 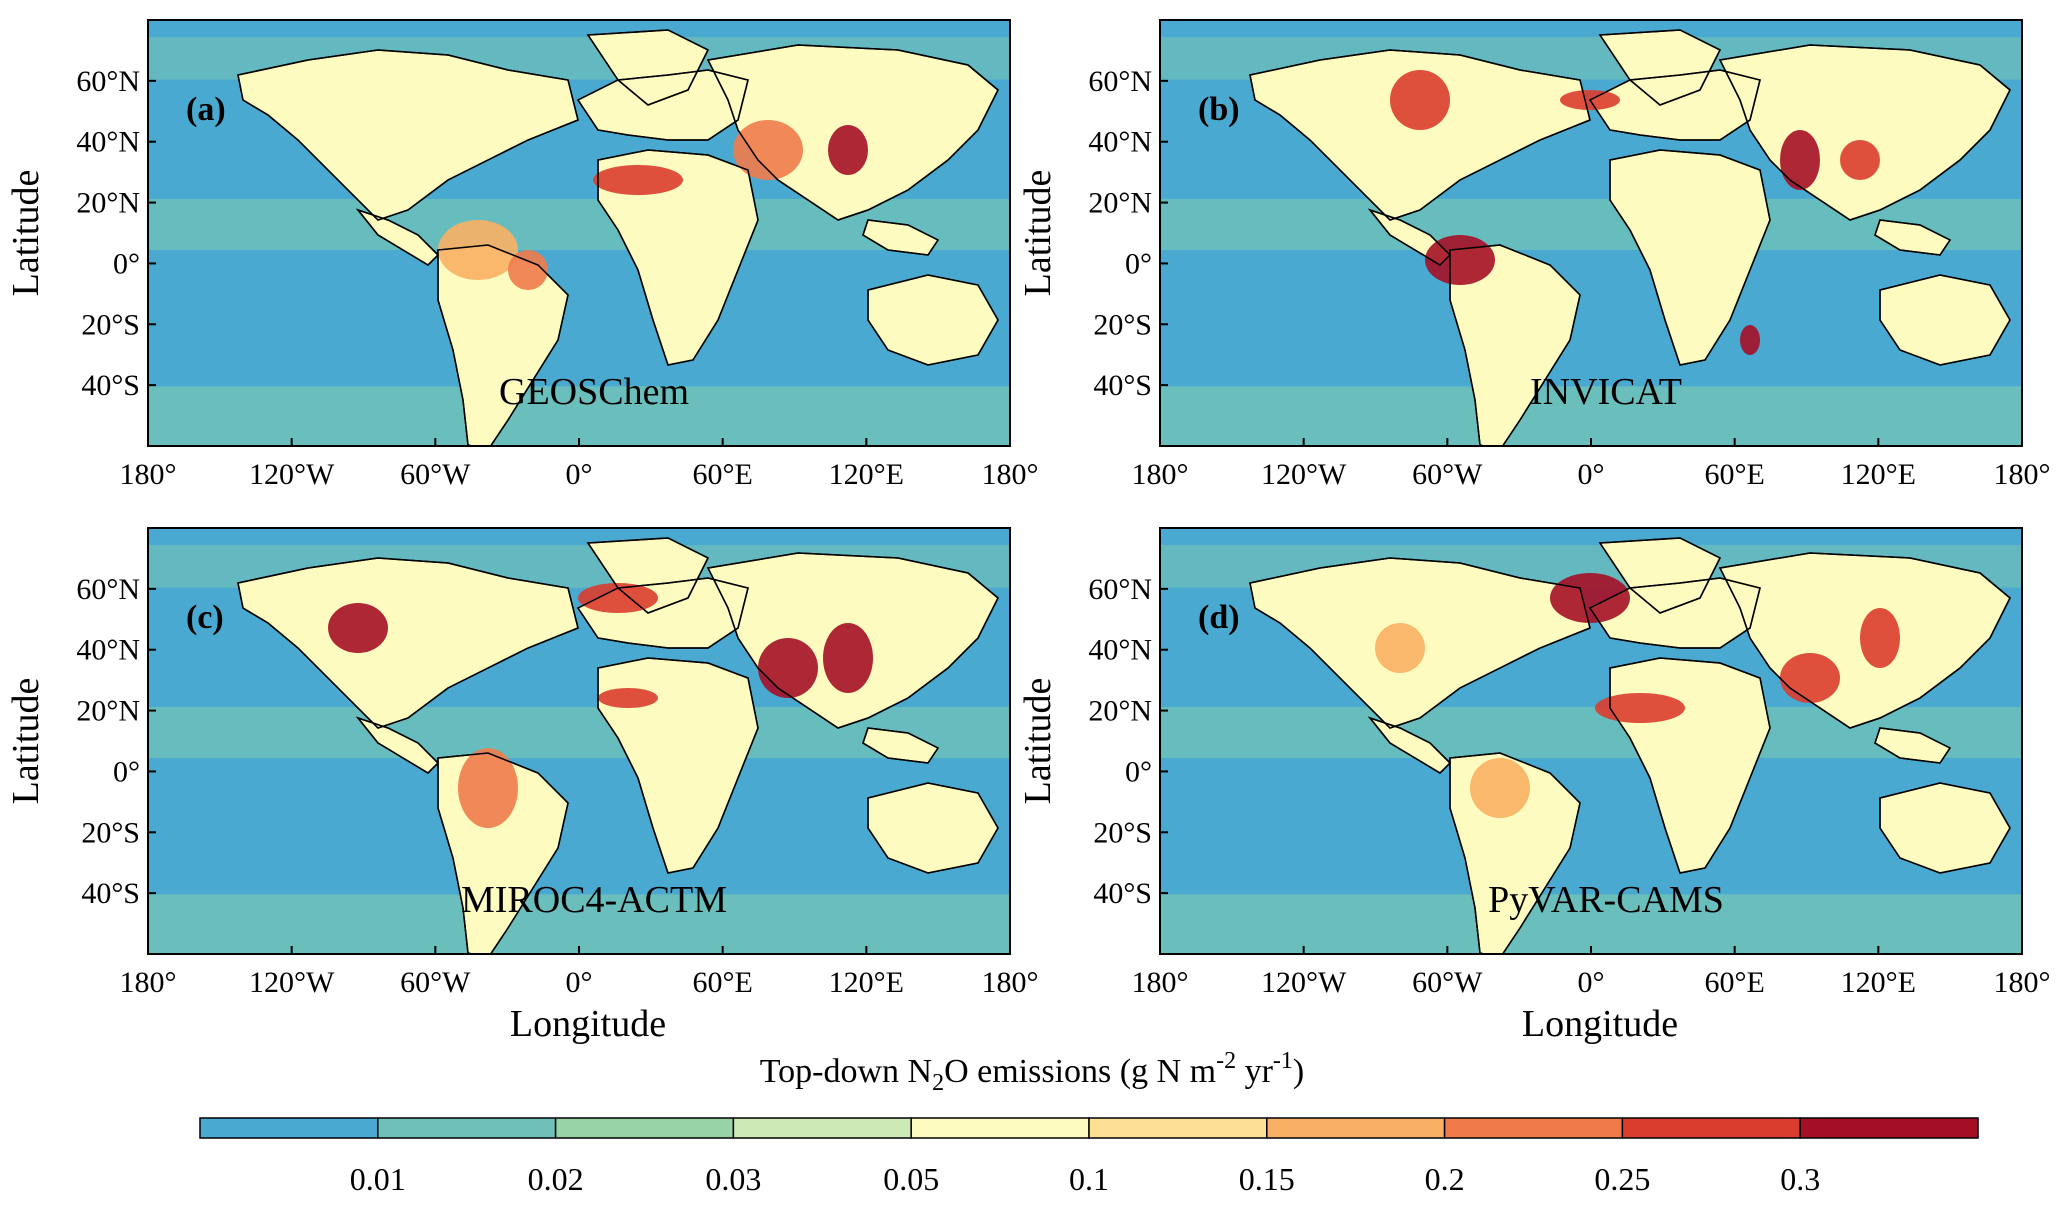 What do you see at coordinates (1606, 900) in the screenshot?
I see `model-name-label: PyVAR-CAMS` at bounding box center [1606, 900].